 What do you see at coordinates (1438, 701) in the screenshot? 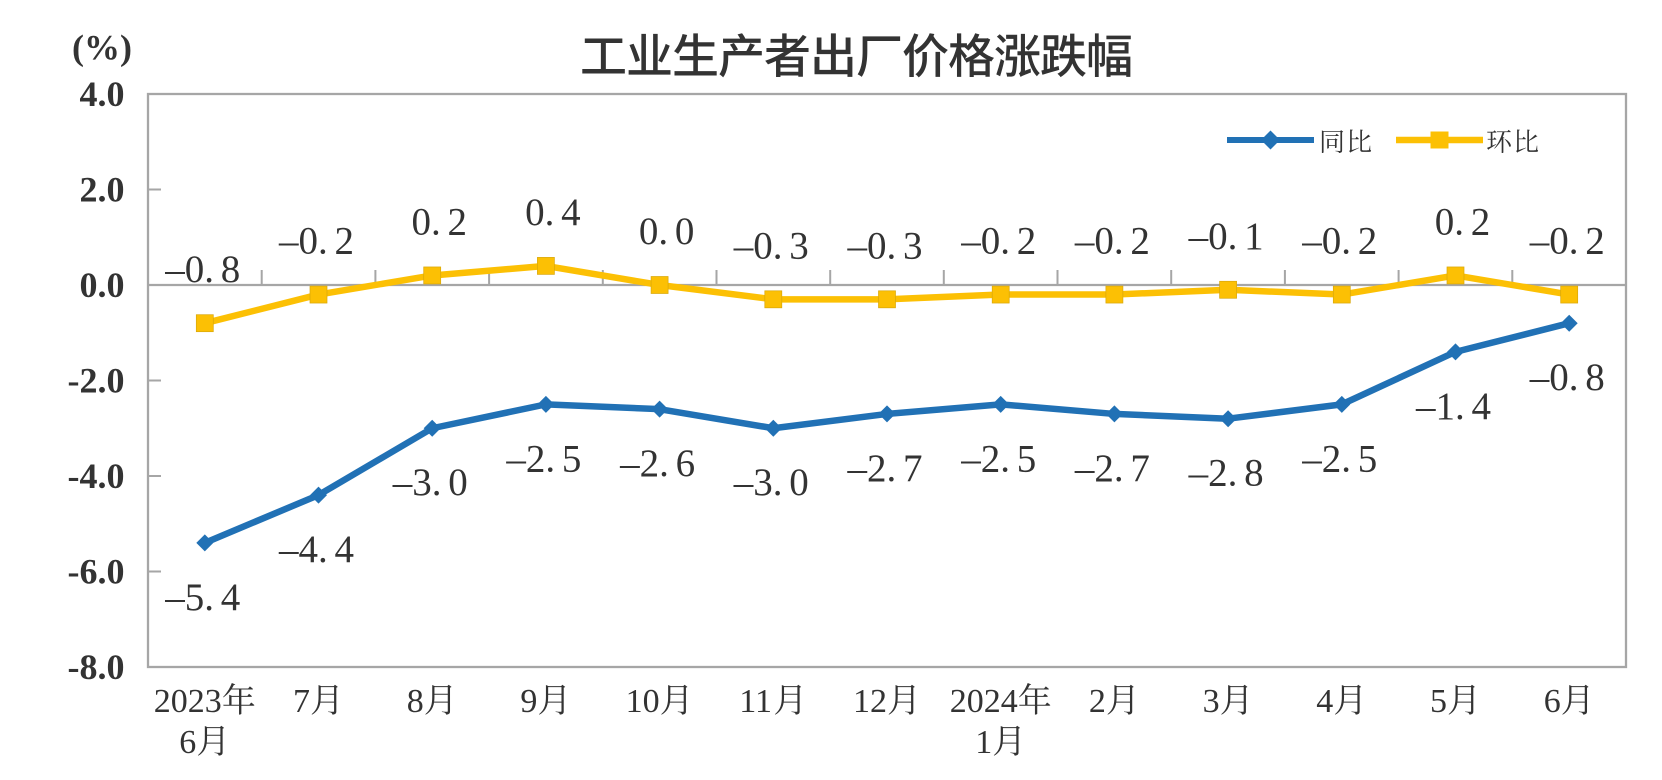
I see `svg-text: 5` at bounding box center [1438, 701].